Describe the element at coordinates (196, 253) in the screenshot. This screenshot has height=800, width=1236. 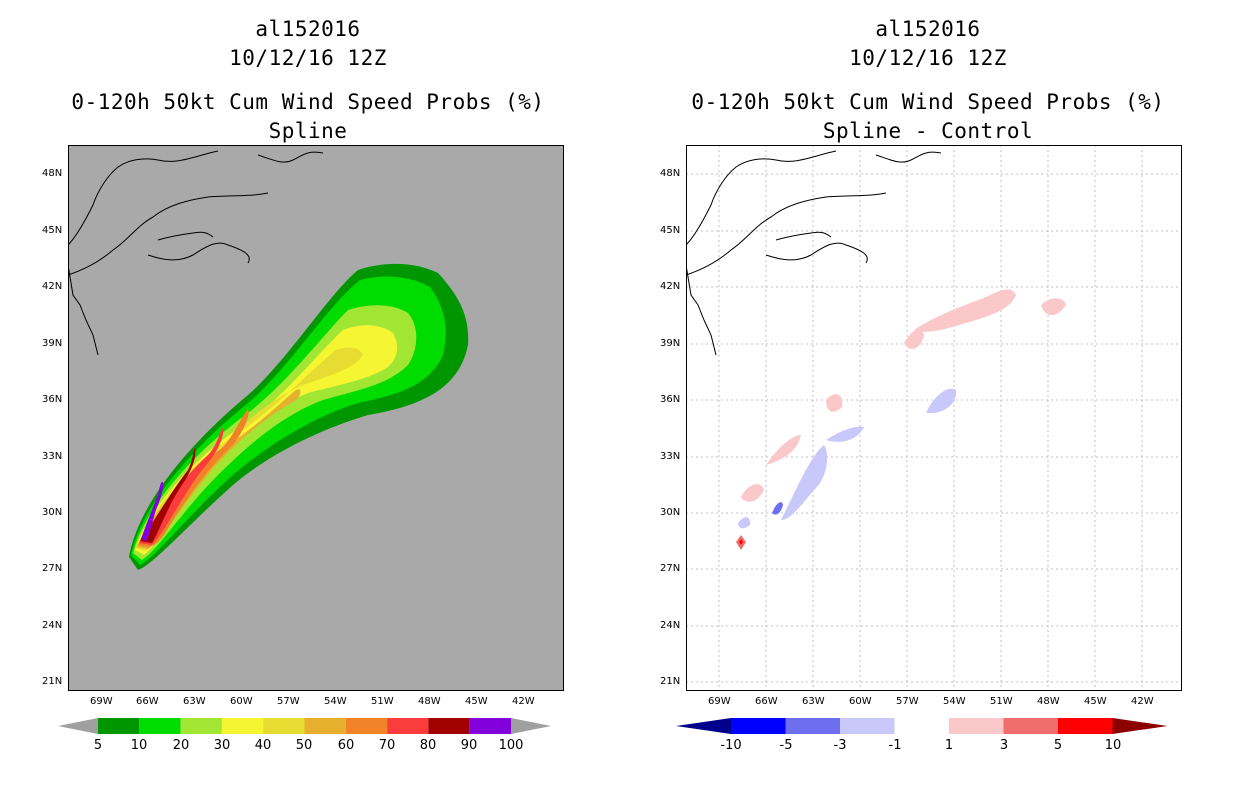
I see `left-coastline` at that location.